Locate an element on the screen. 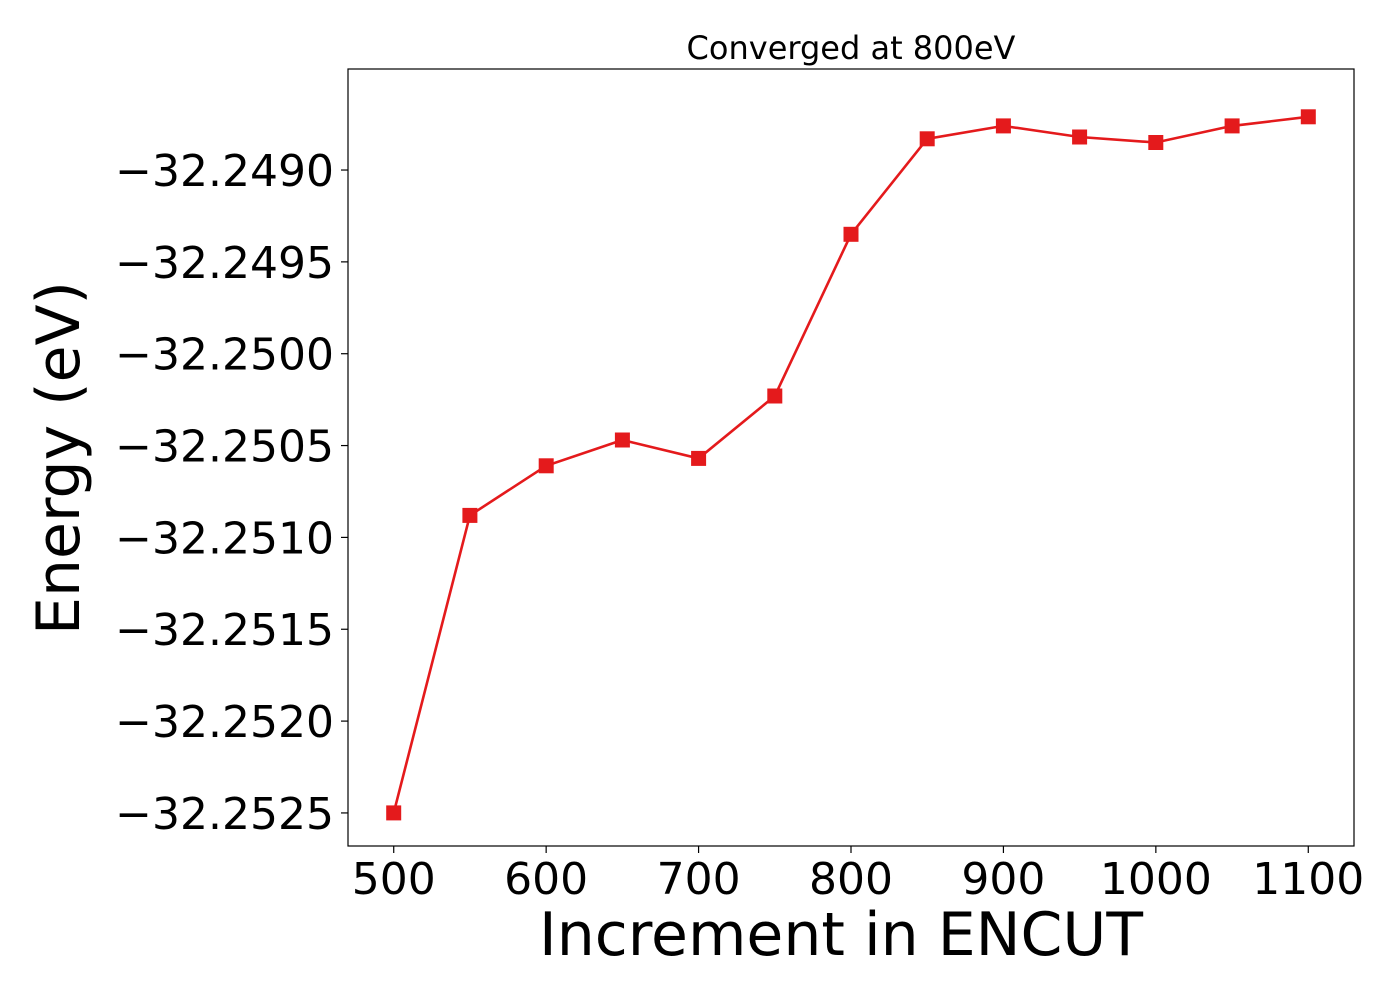 Image resolution: width=1400 pixels, height=1000 pixels. x-tick-label: 800 is located at coordinates (851, 879).